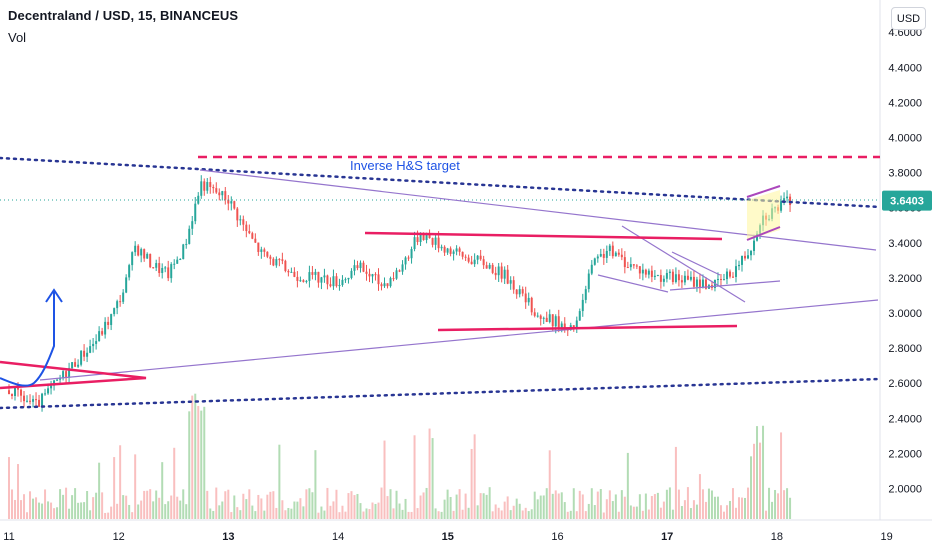 This screenshot has height=555, width=932. What do you see at coordinates (905, 244) in the screenshot?
I see `price-tick-label: 3.4000` at bounding box center [905, 244].